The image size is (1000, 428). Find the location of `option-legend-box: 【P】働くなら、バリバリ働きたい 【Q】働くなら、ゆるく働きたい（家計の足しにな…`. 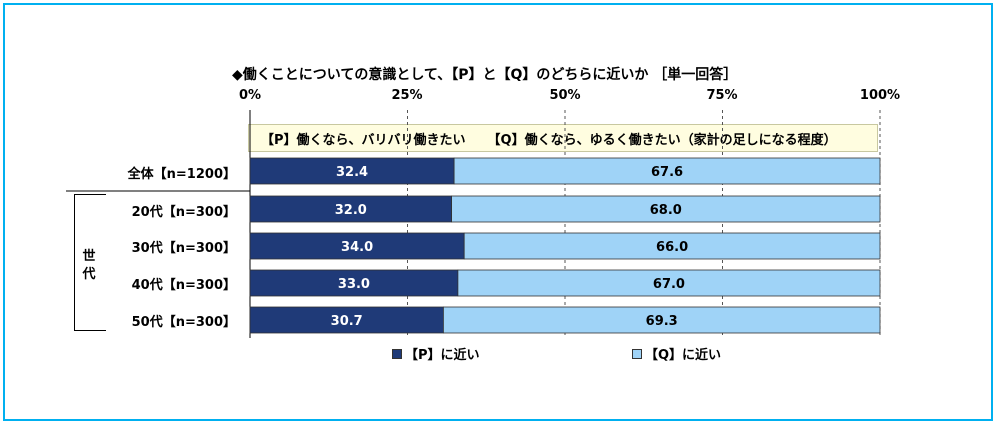

option-legend-box: 【P】働くなら、バリバリ働きたい 【Q】働くなら、ゆるく働きたい（家計の足しにな… is located at coordinates (563, 138).